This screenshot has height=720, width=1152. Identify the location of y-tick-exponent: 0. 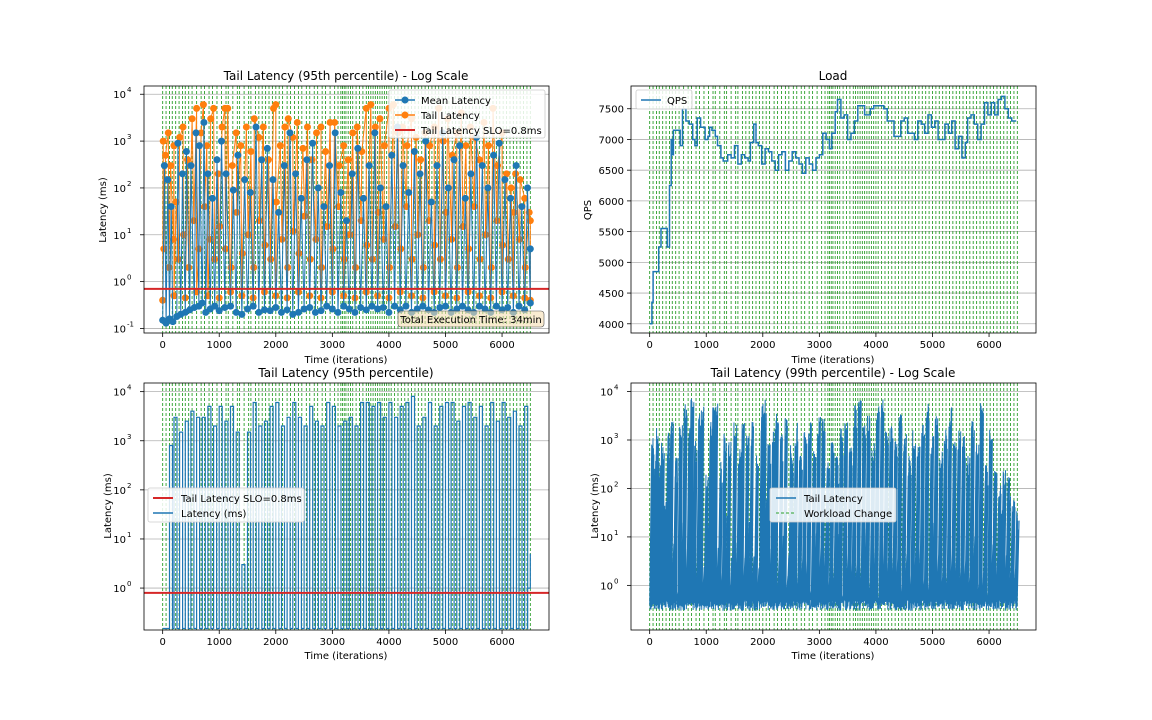
(616, 581).